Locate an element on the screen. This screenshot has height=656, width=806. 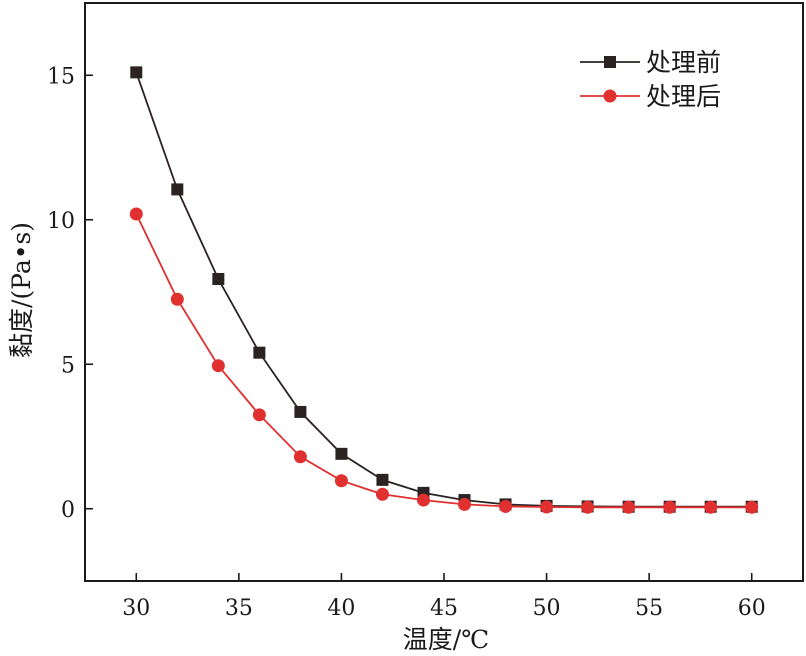
x-tick-label: 30 is located at coordinates (136, 608).